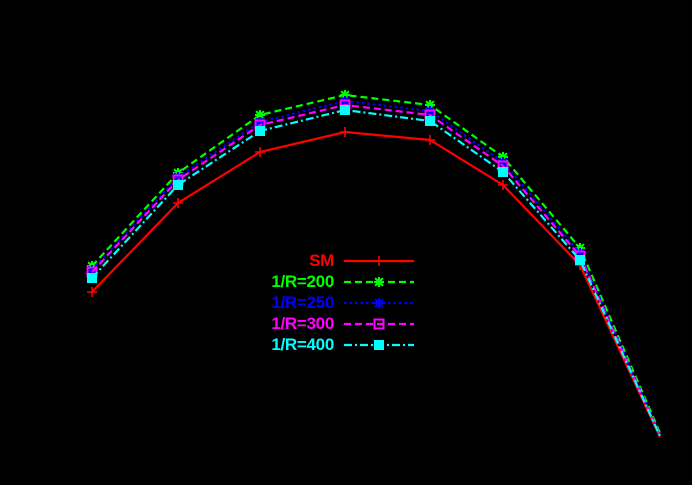  I want to click on legend-entry: 1/R=400, so click(332, 344).